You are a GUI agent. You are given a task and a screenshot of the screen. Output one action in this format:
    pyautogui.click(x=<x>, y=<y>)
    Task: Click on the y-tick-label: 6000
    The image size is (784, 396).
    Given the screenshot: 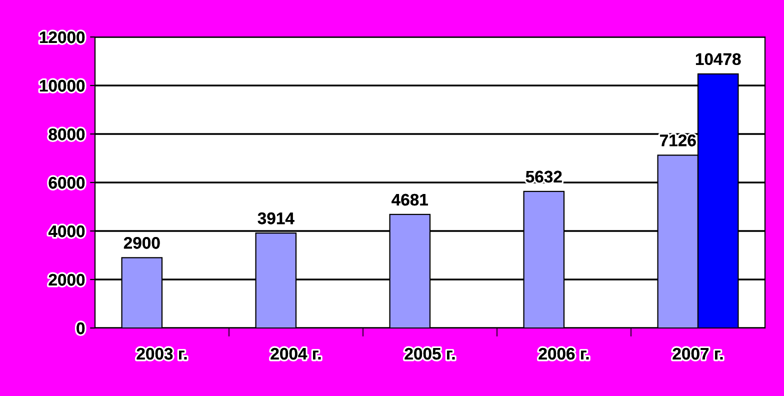 What is the action you would take?
    pyautogui.click(x=66, y=182)
    